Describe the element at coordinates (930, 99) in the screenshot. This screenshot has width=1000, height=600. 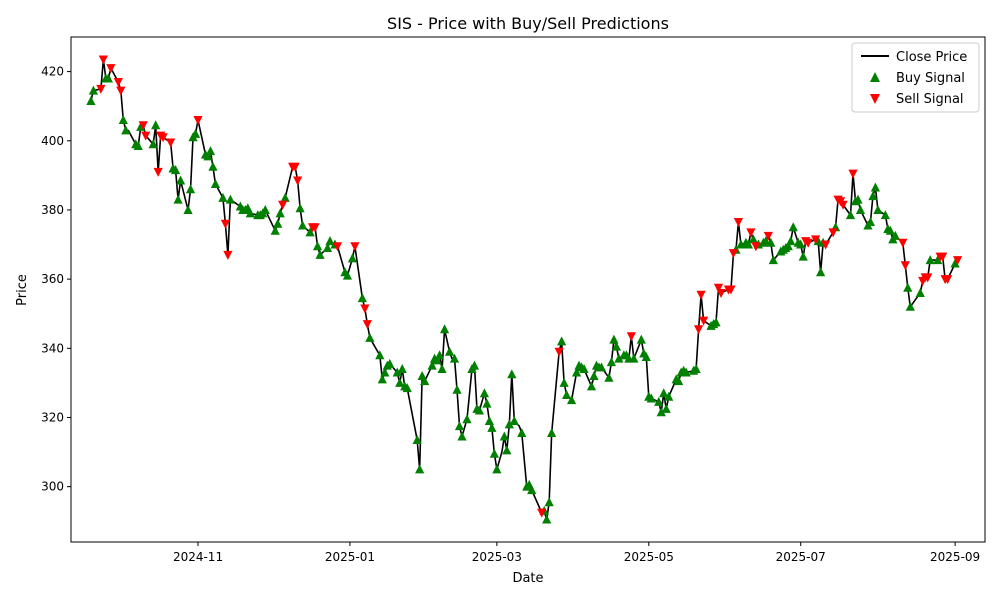
I see `legend-sell-label: Sell Signal` at that location.